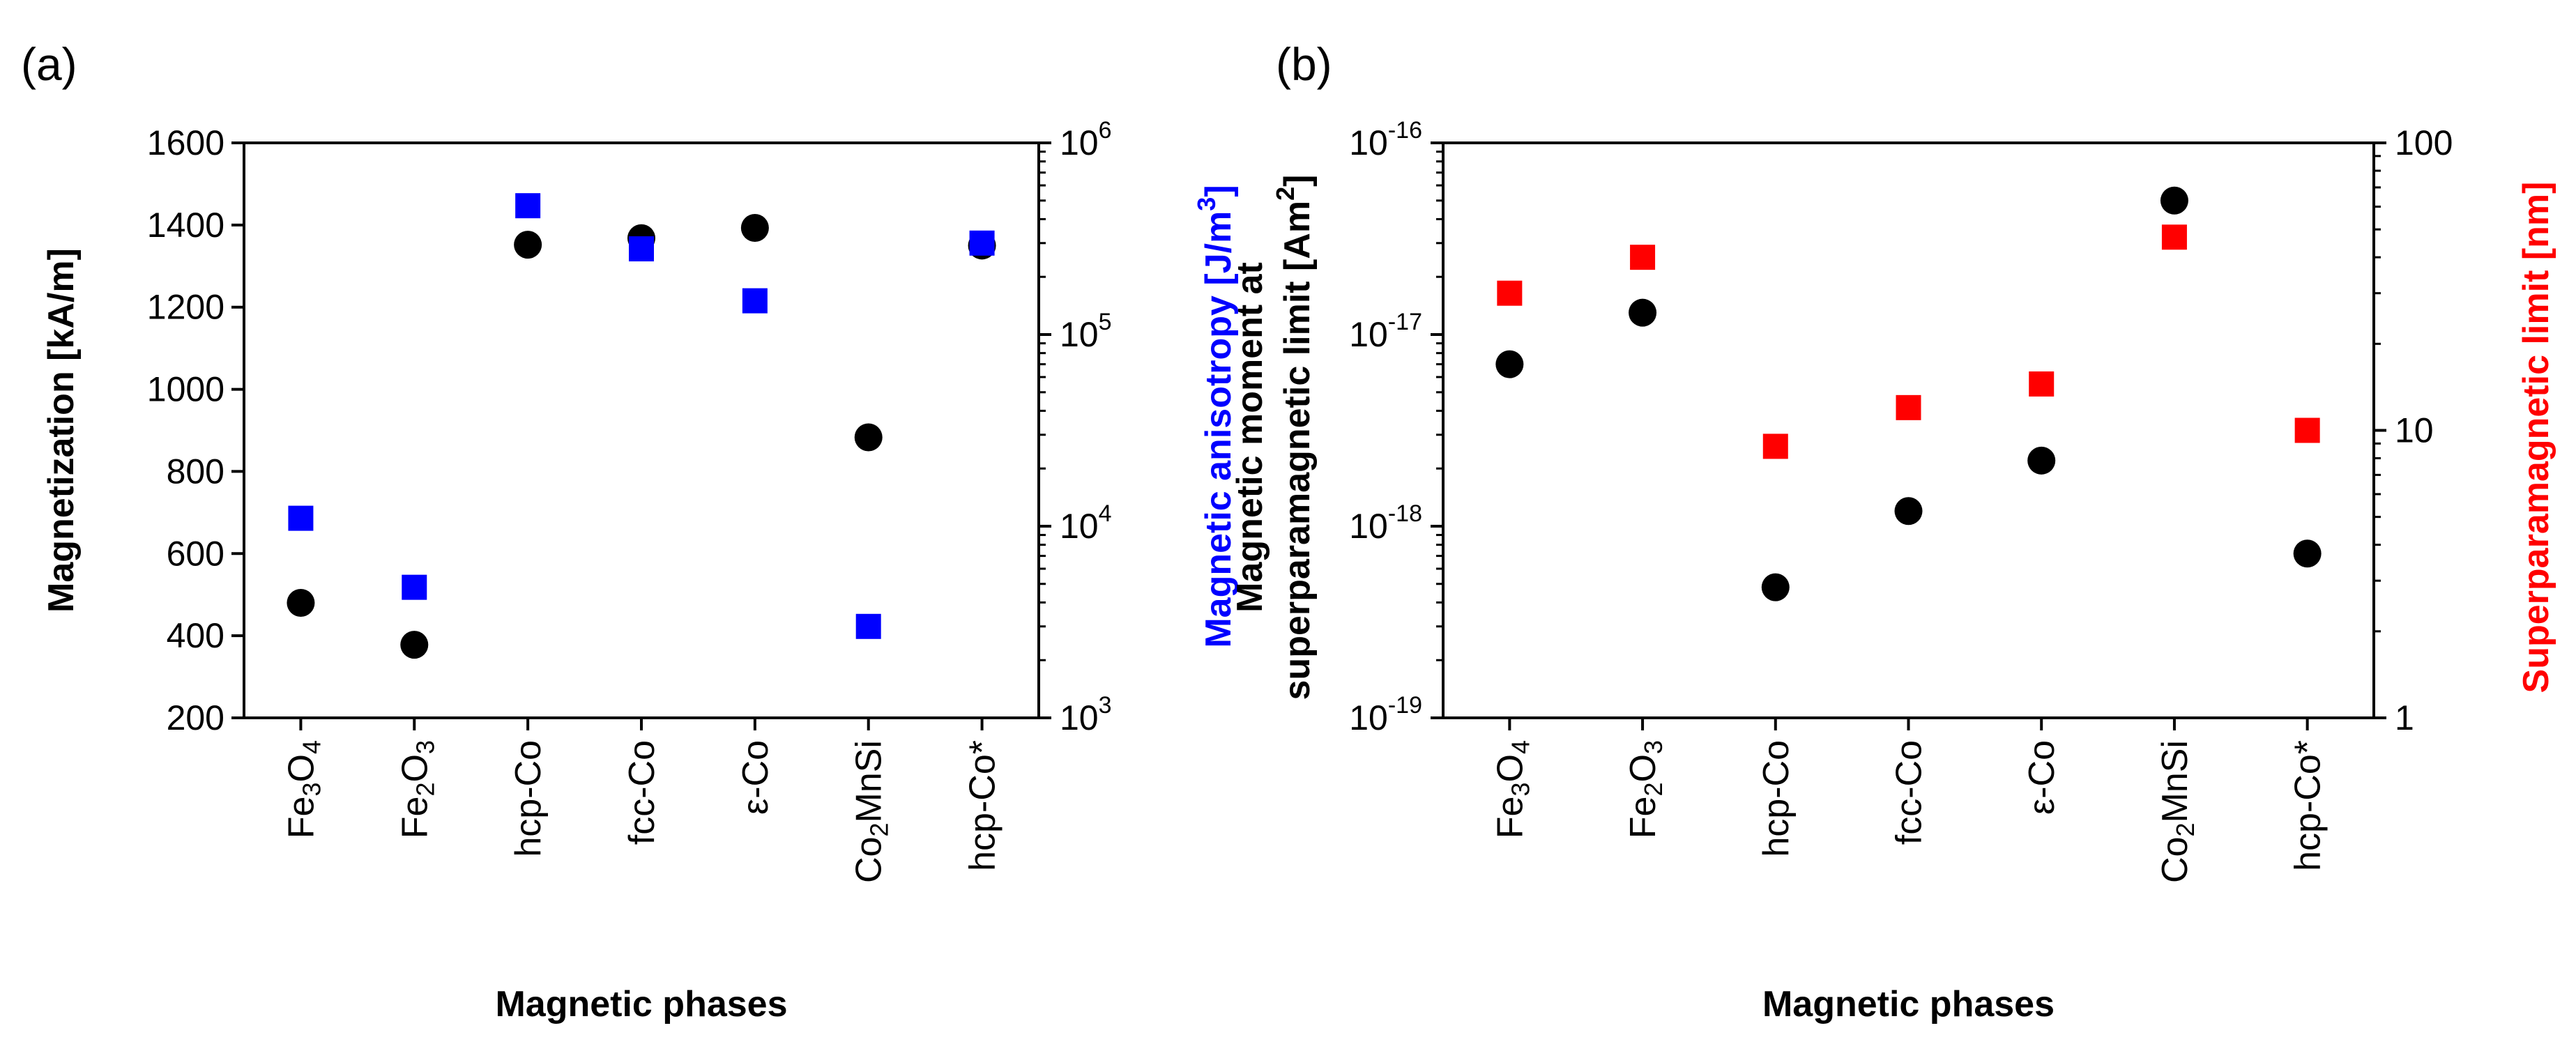 This screenshot has height=1051, width=2576. What do you see at coordinates (1086, 331) in the screenshot?
I see `y-right-tick-label: 10⁵` at bounding box center [1086, 331].